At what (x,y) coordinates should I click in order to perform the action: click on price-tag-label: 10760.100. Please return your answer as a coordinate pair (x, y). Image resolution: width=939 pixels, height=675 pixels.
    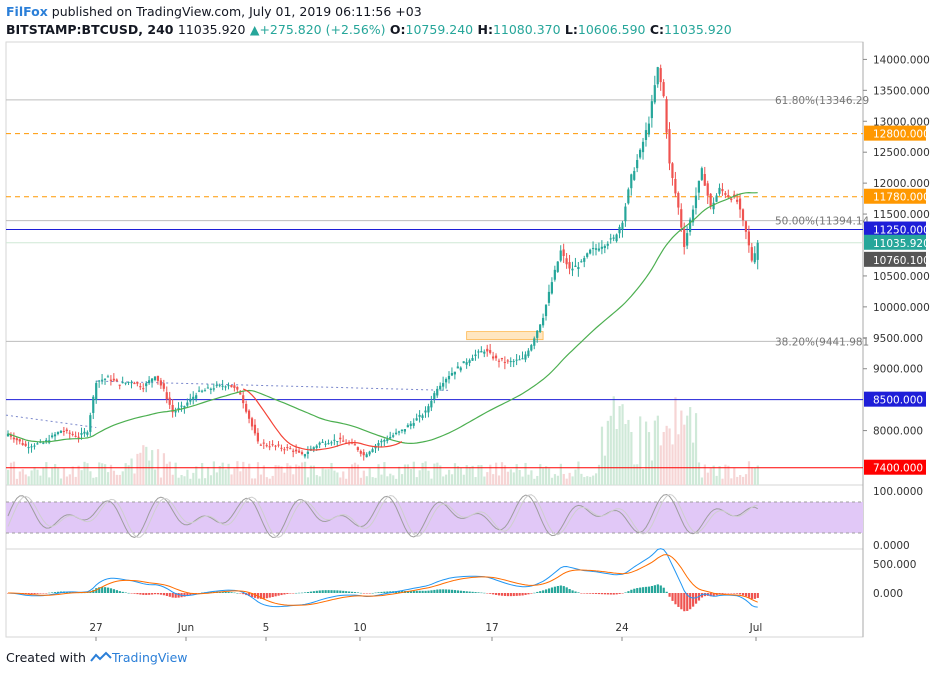
    Looking at the image, I should click on (901, 261).